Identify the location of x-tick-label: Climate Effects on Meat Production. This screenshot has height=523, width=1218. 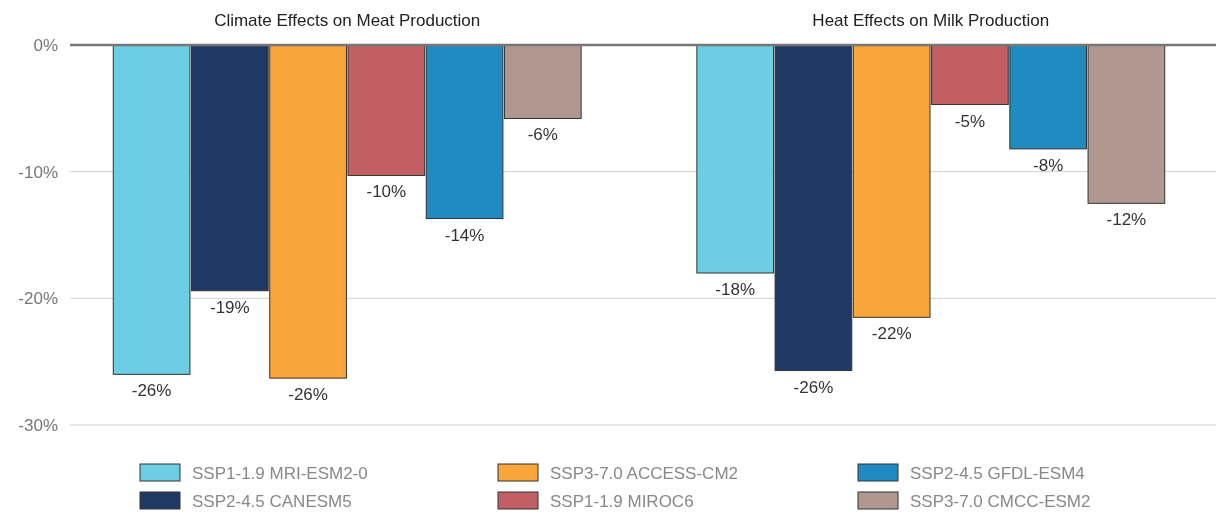
(347, 20).